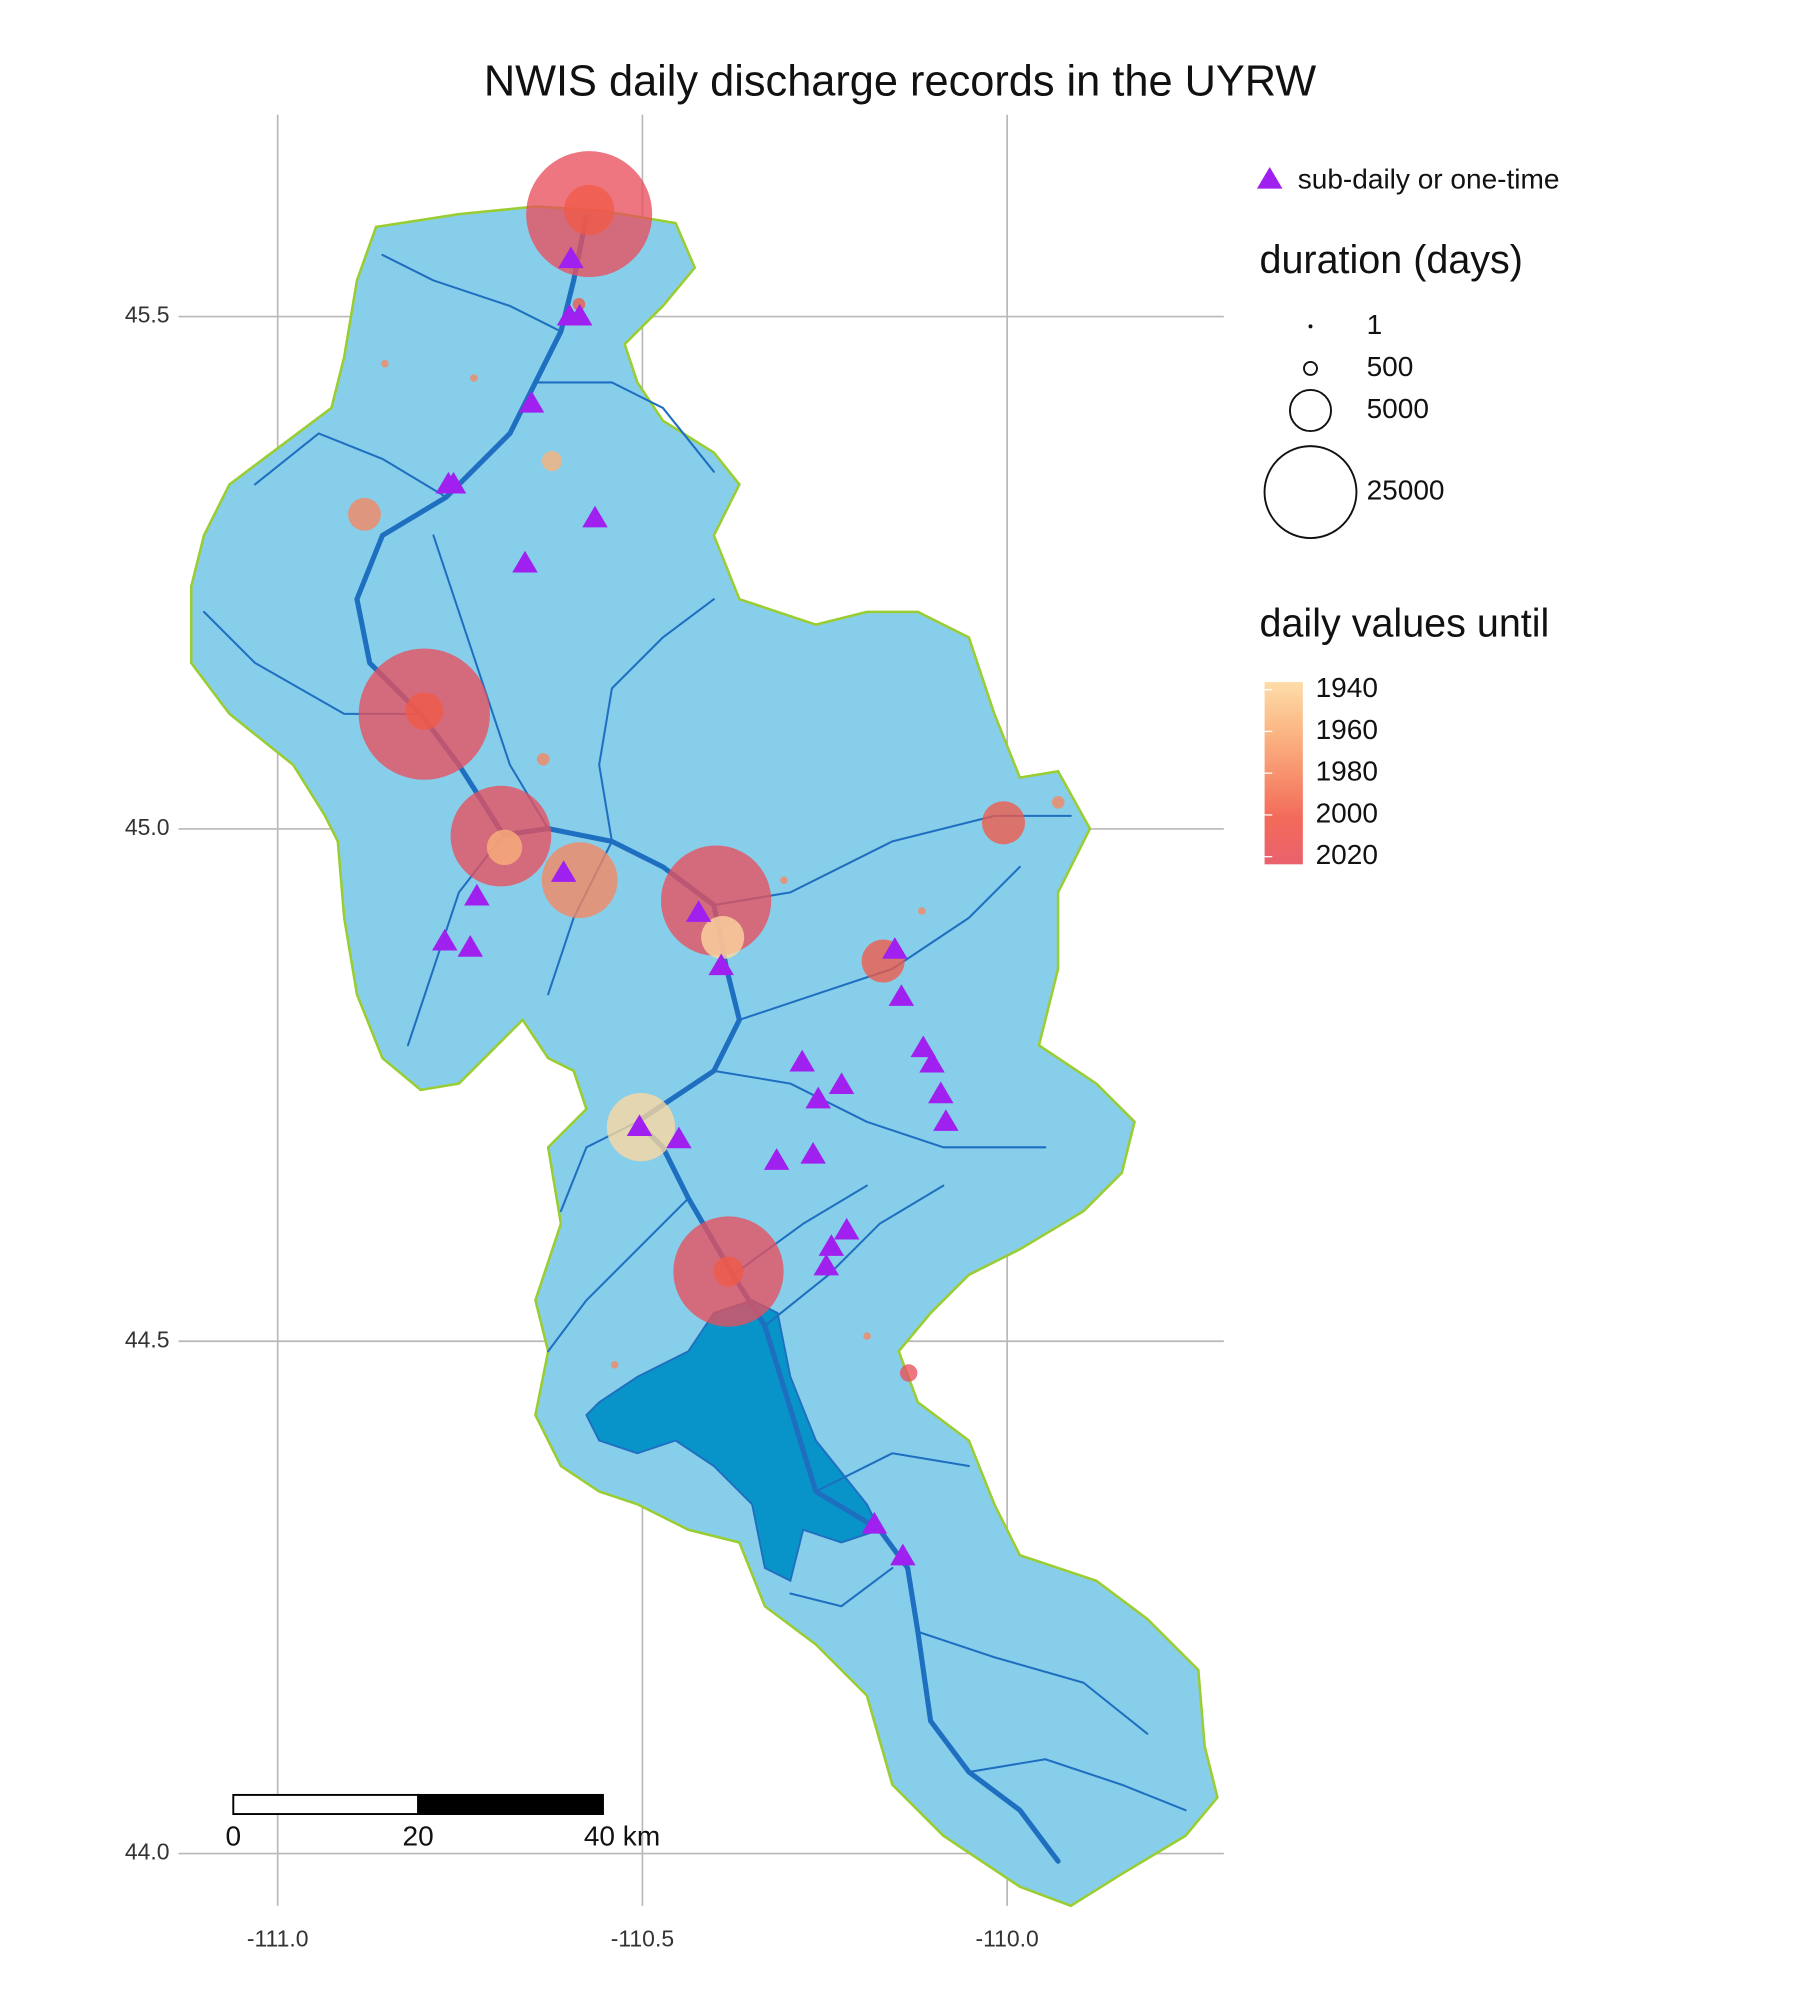  I want to click on scale-bar-label: 40 km, so click(622, 1836).